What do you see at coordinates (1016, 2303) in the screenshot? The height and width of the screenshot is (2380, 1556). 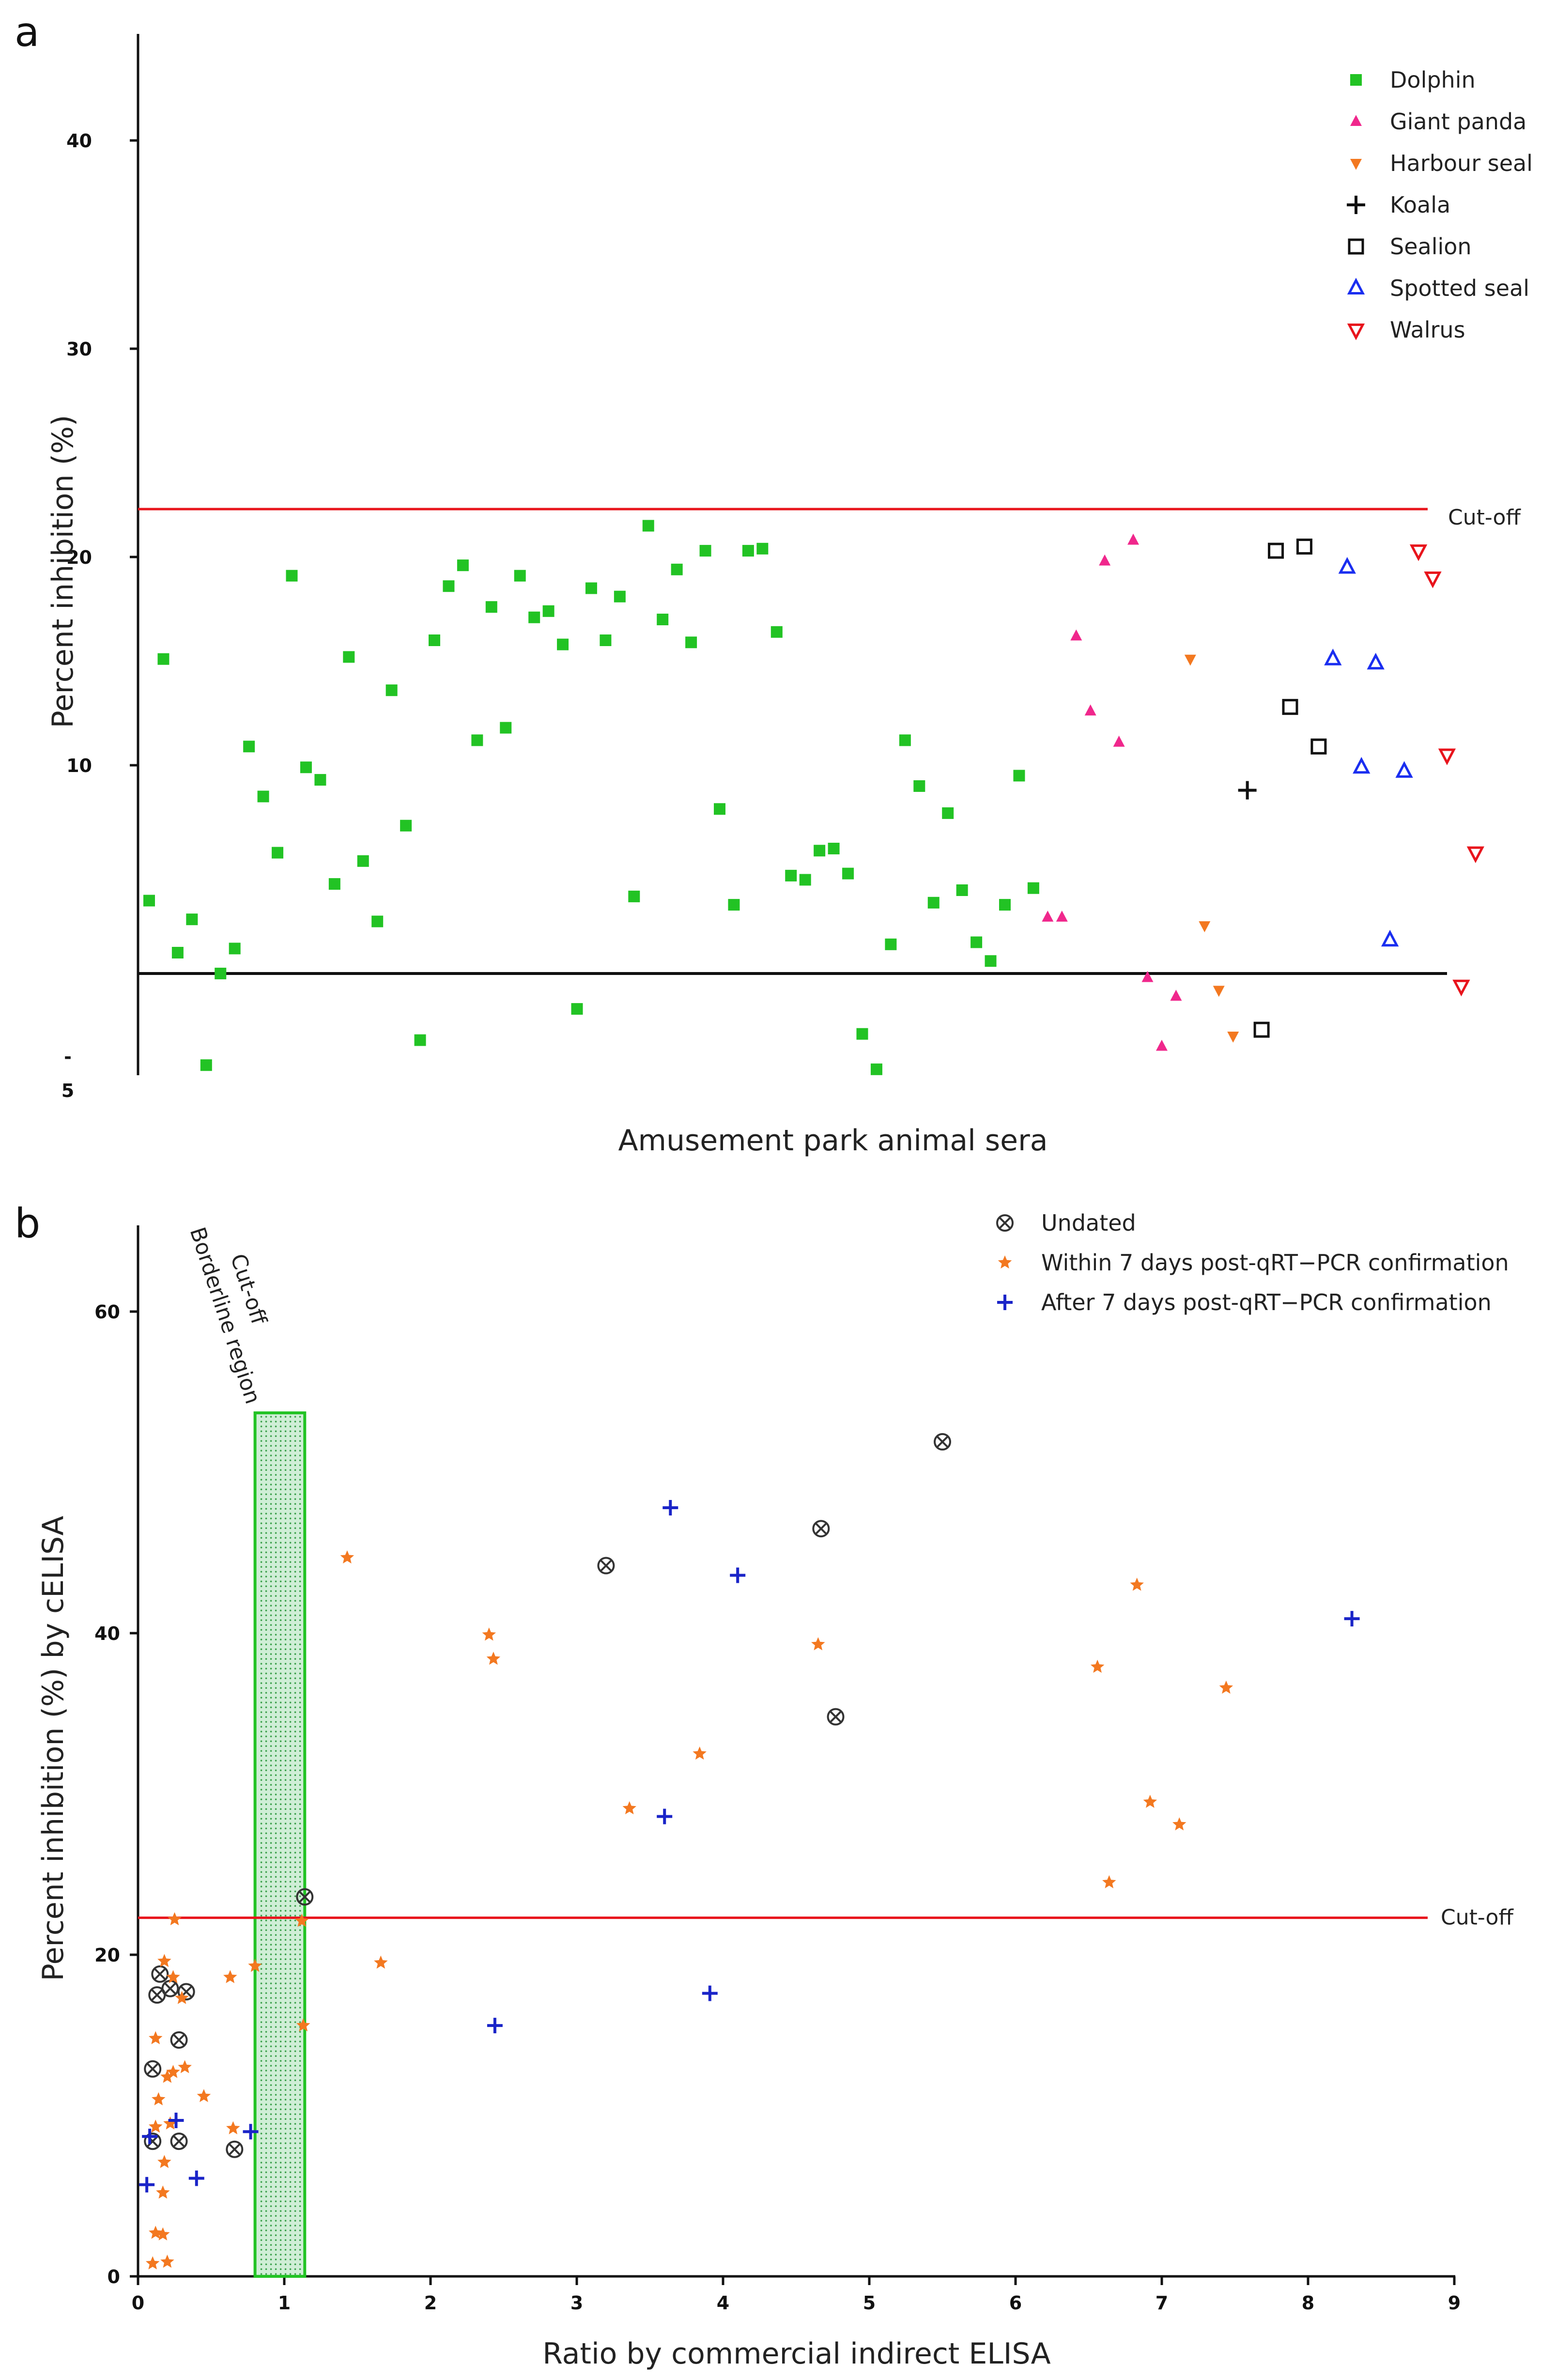 I see `panel-b-x-tick-label: 6` at bounding box center [1016, 2303].